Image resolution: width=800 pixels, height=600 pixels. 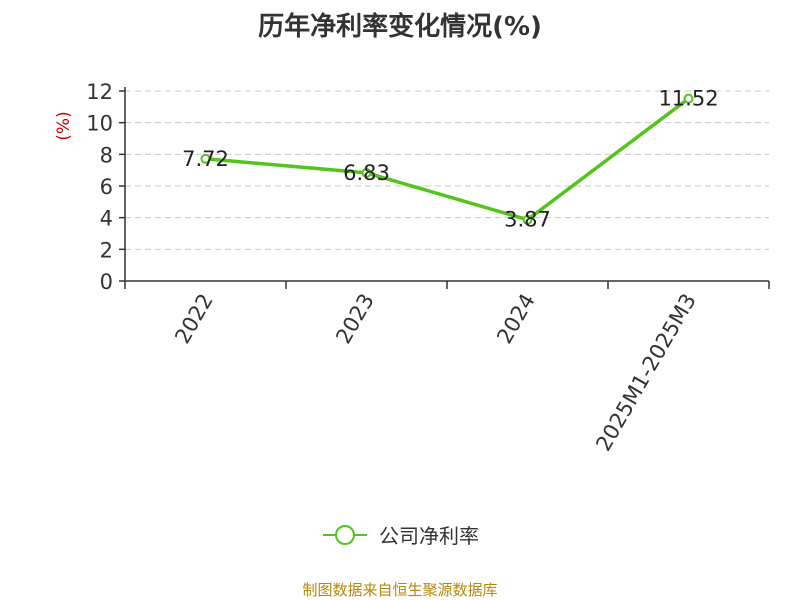 I want to click on x-tick-label: 2024, so click(x=516, y=319).